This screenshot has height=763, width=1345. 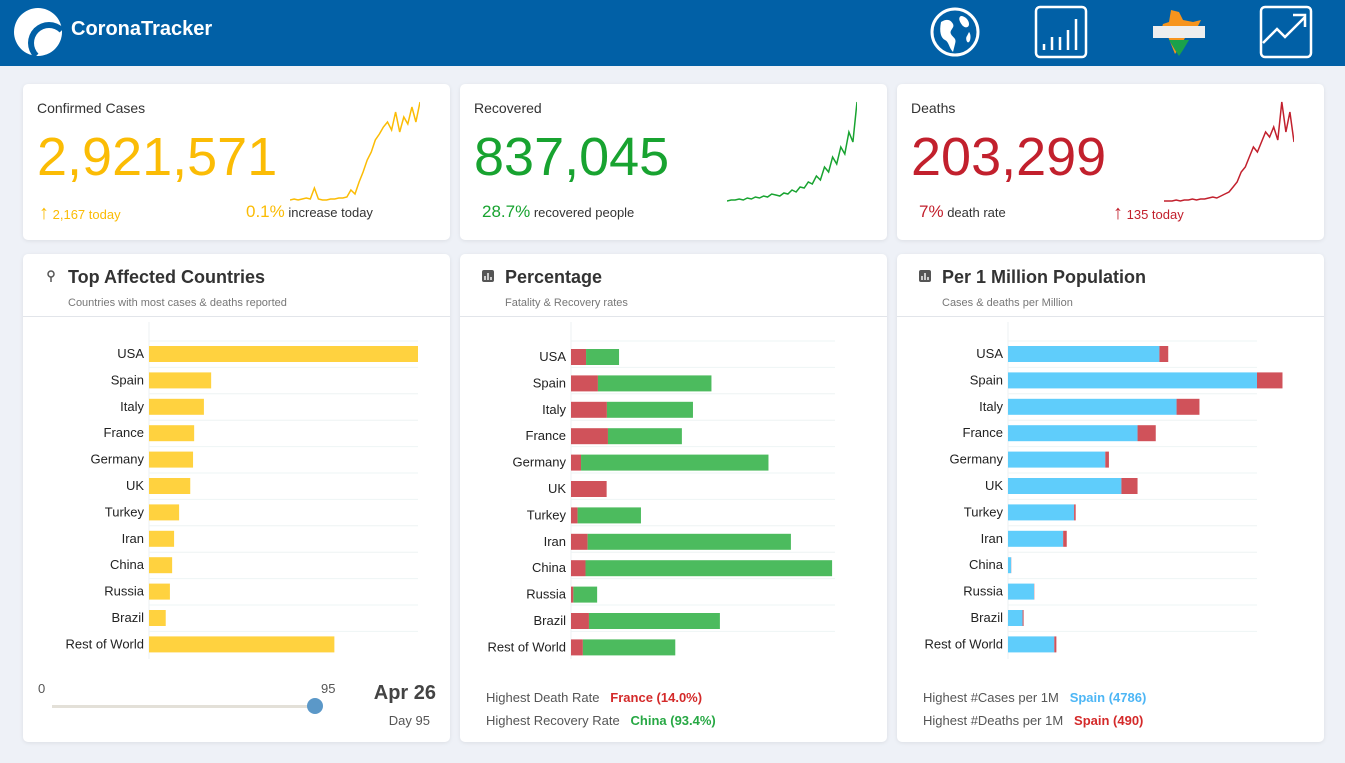 What do you see at coordinates (142, 29) in the screenshot?
I see `brand-title: CoronaTracker` at bounding box center [142, 29].